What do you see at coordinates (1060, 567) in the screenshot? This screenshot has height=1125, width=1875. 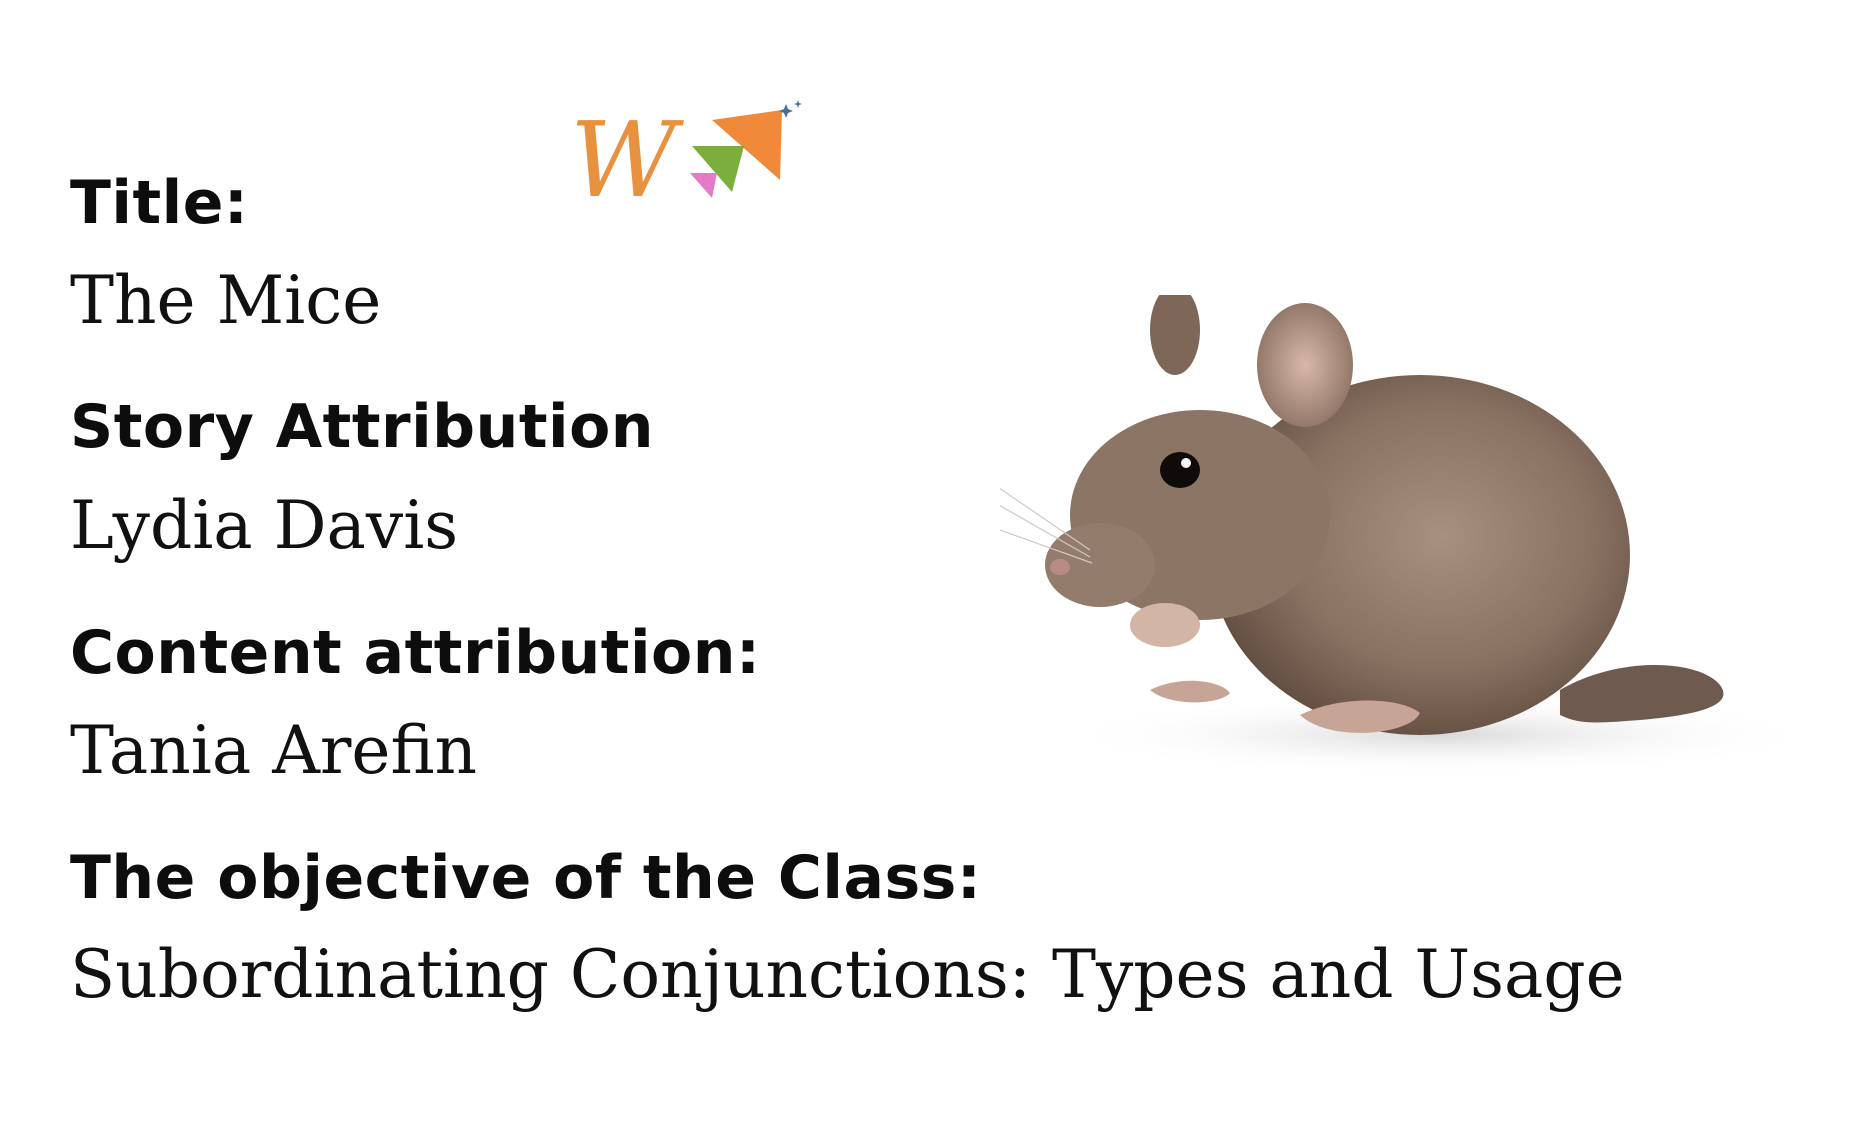 I see `mouse-nose` at bounding box center [1060, 567].